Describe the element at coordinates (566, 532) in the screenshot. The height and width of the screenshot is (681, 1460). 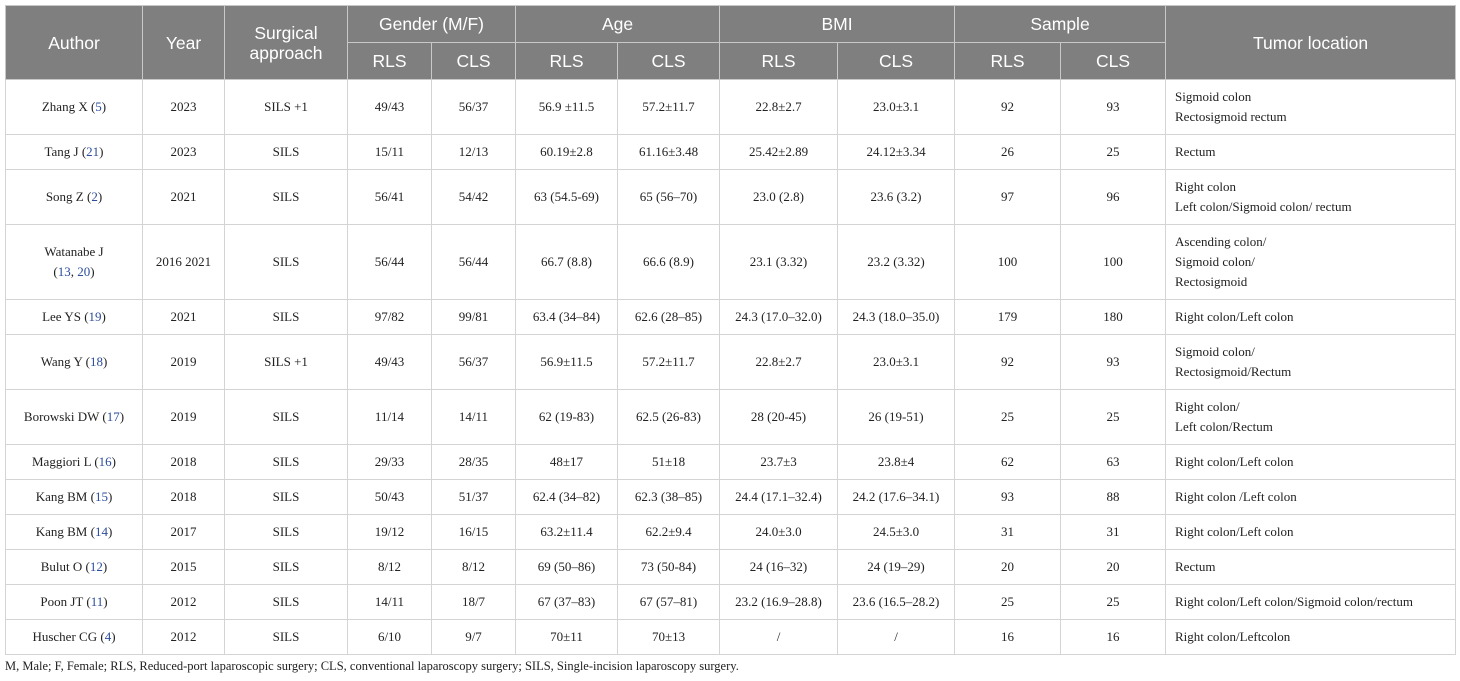
I see `age-rls-cell: 63.2±11.4` at that location.